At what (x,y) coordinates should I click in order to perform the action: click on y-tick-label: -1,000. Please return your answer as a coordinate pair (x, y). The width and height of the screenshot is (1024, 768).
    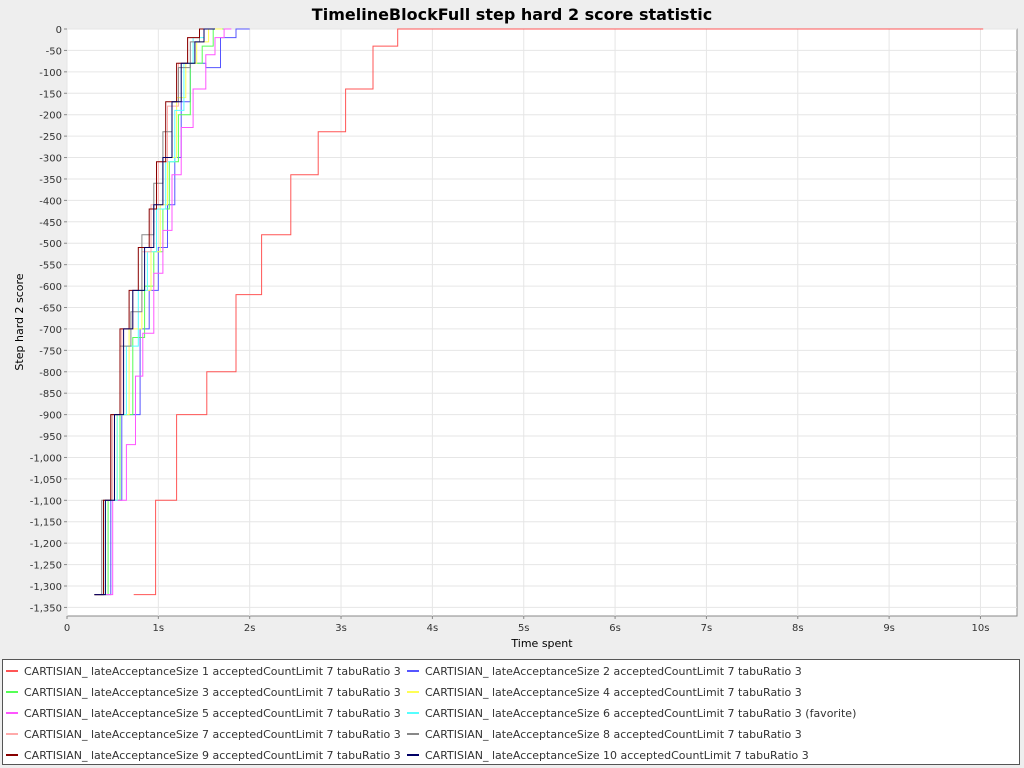
    Looking at the image, I should click on (46, 458).